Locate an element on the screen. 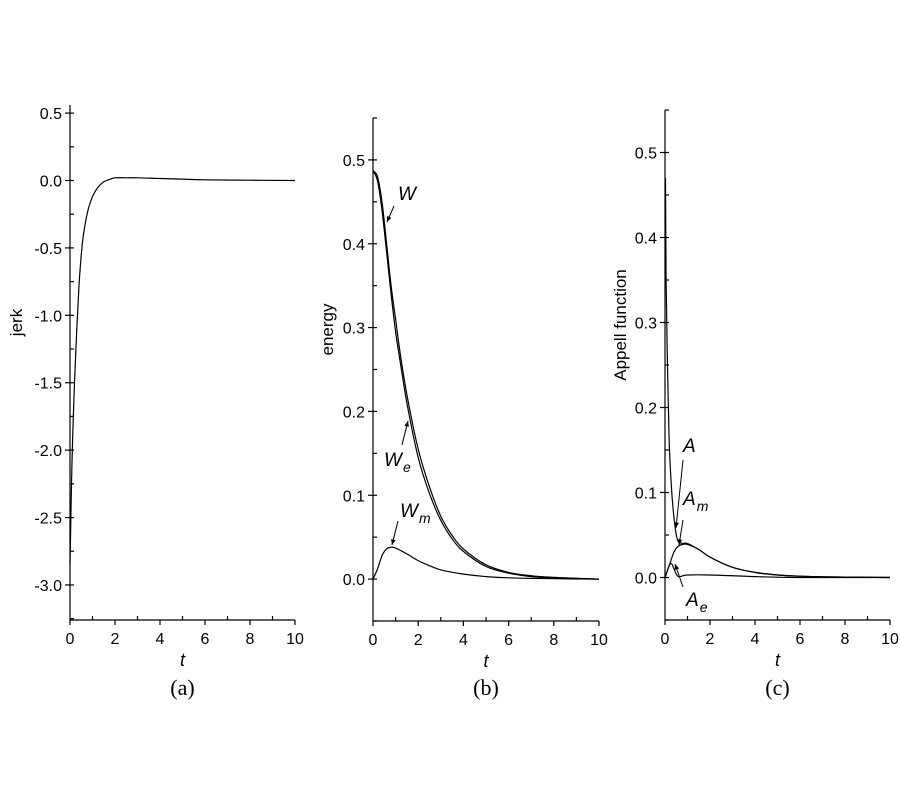 The height and width of the screenshot is (800, 900). annotation-arrow-icon is located at coordinates (679, 494).